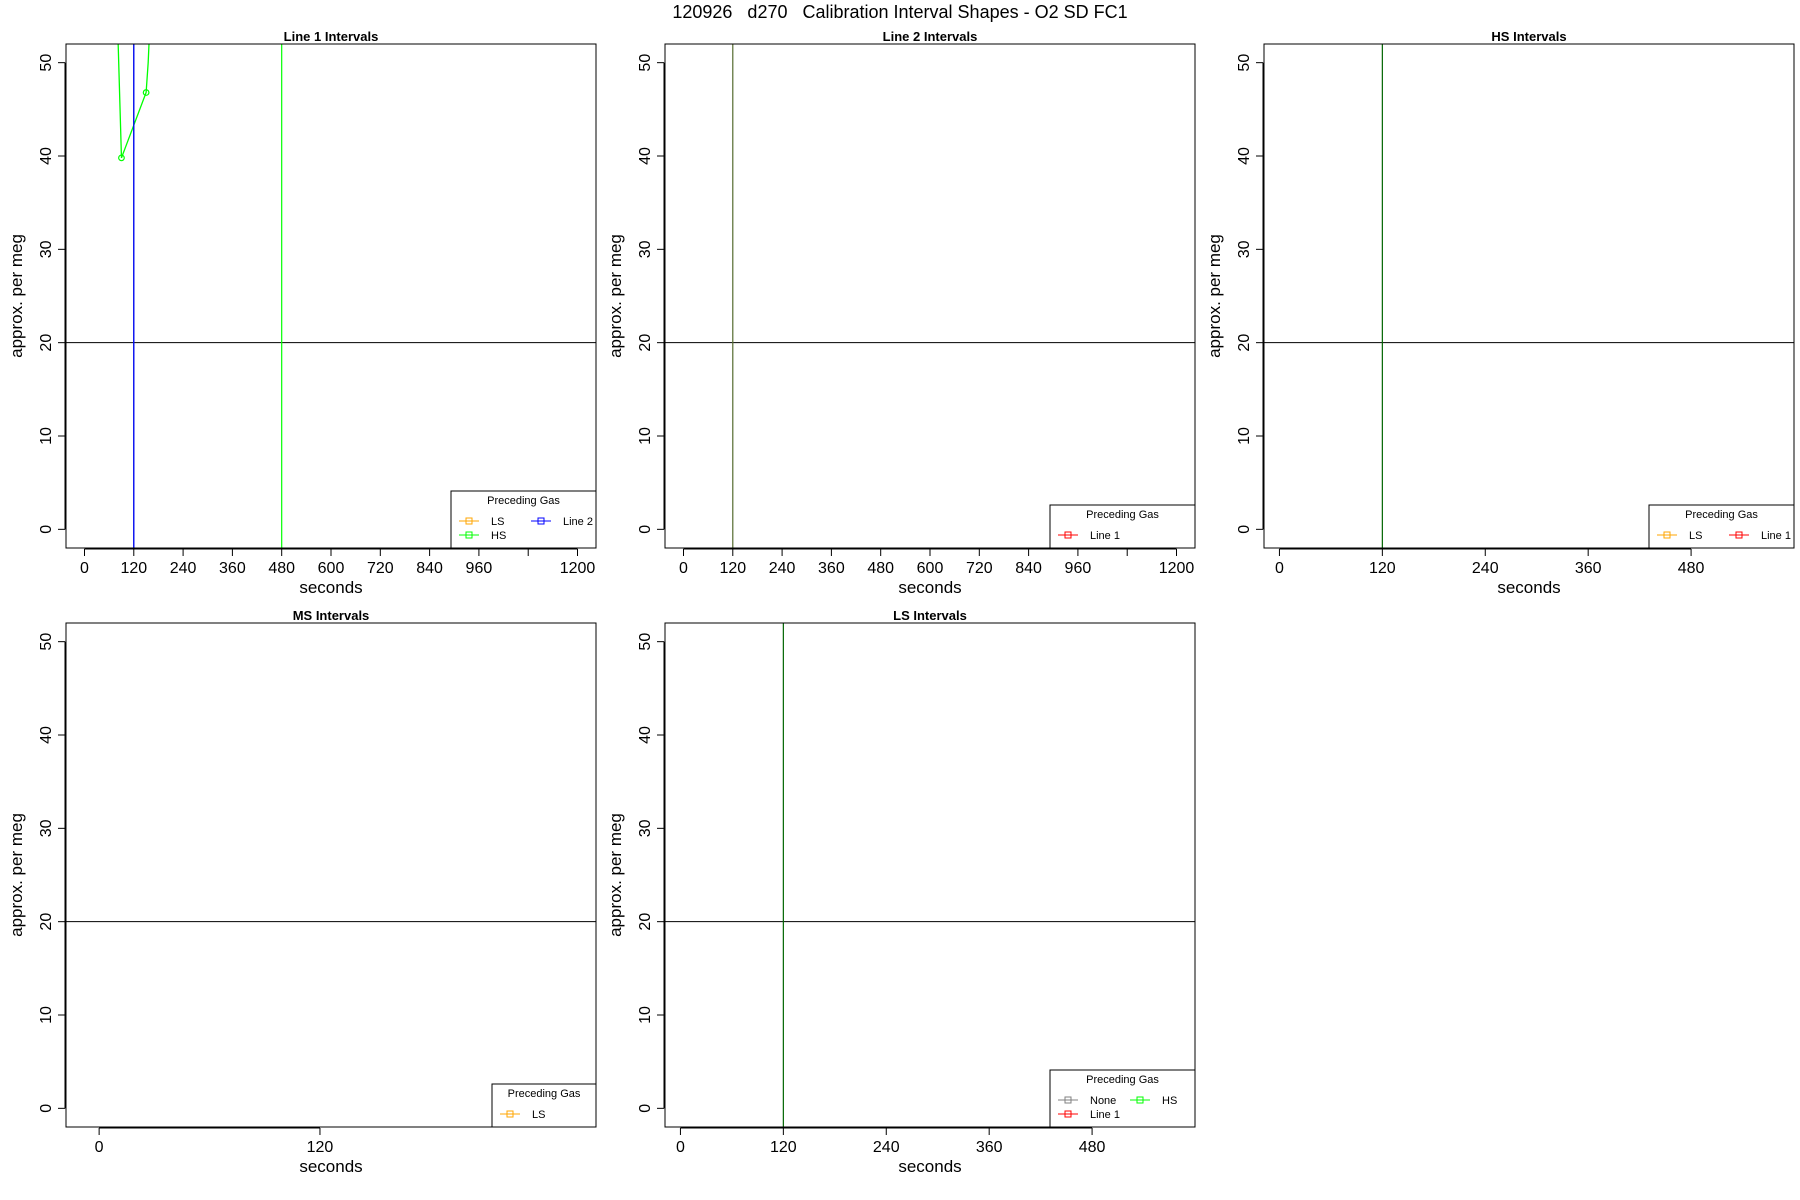  What do you see at coordinates (1776, 536) in the screenshot?
I see `legend-label-line-1: Line 1` at bounding box center [1776, 536].